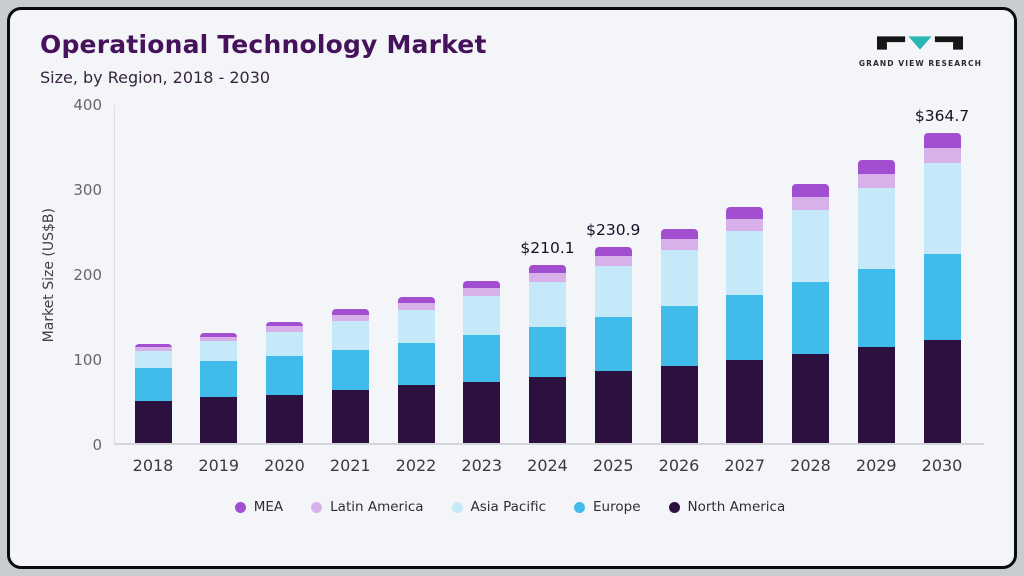  Describe the element at coordinates (679, 465) in the screenshot. I see `x-axis-label: 2026` at that location.